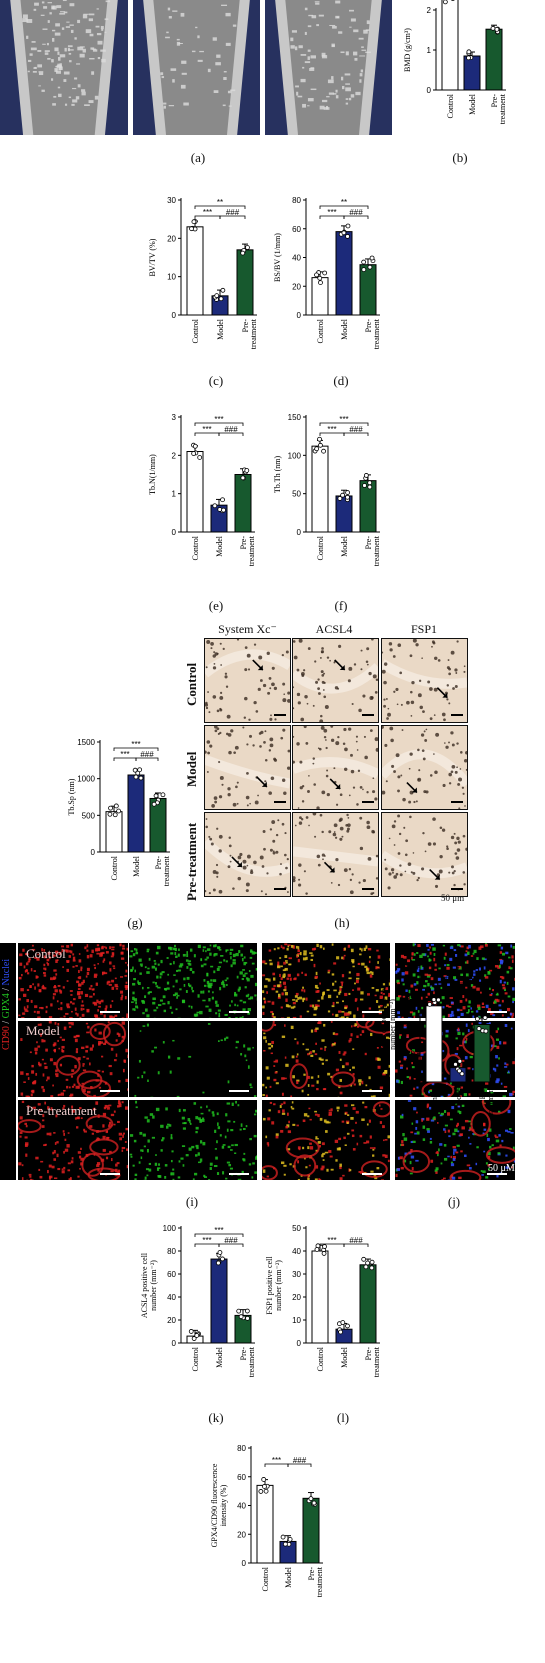 This screenshot has width=545, height=1663. I want to click on micro-ct-model, so click(196, 67).